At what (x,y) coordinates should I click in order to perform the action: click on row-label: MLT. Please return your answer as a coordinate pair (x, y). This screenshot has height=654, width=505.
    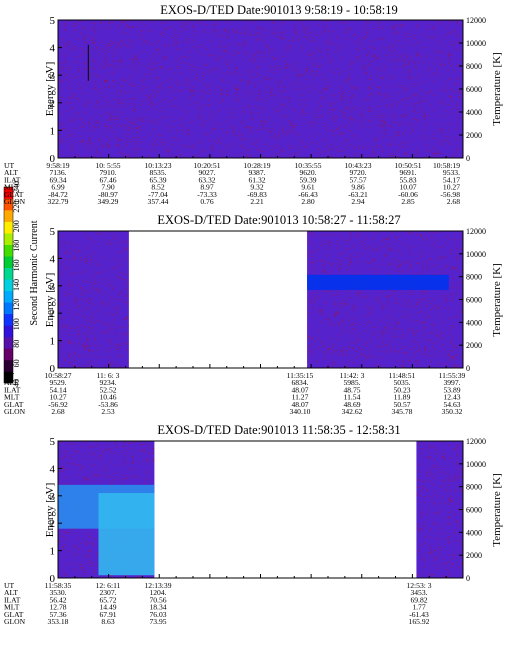
    Looking at the image, I should click on (12, 397).